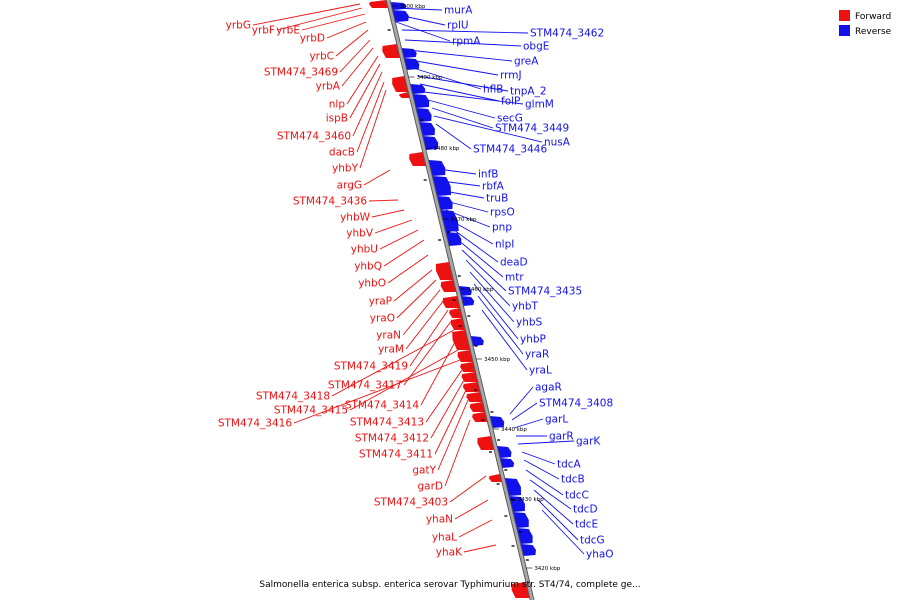 This screenshot has height=600, width=900. Describe the element at coordinates (865, 23) in the screenshot. I see `legend: Forward Reverse` at that location.